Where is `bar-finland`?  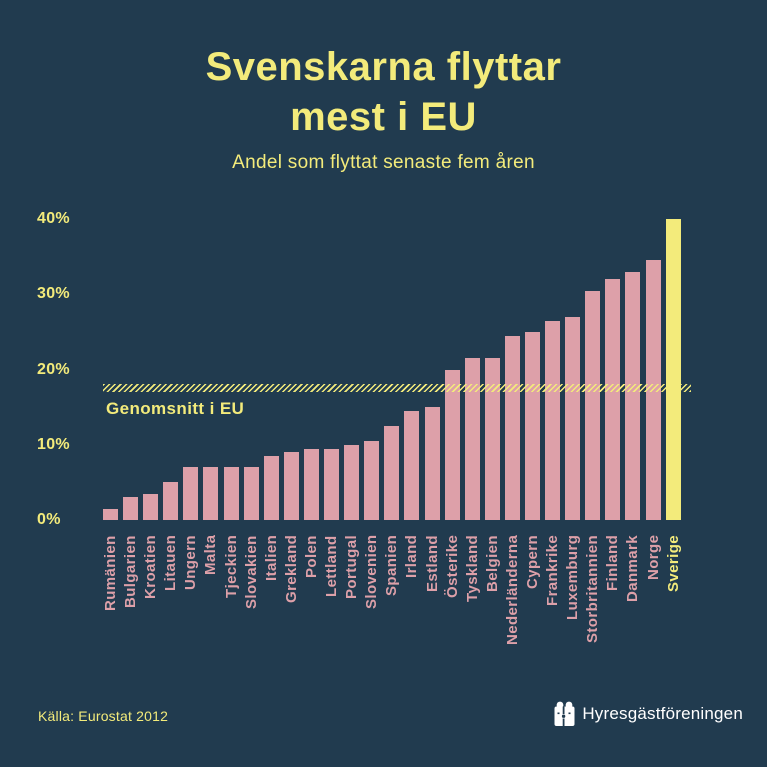
bar-finland is located at coordinates (613, 399).